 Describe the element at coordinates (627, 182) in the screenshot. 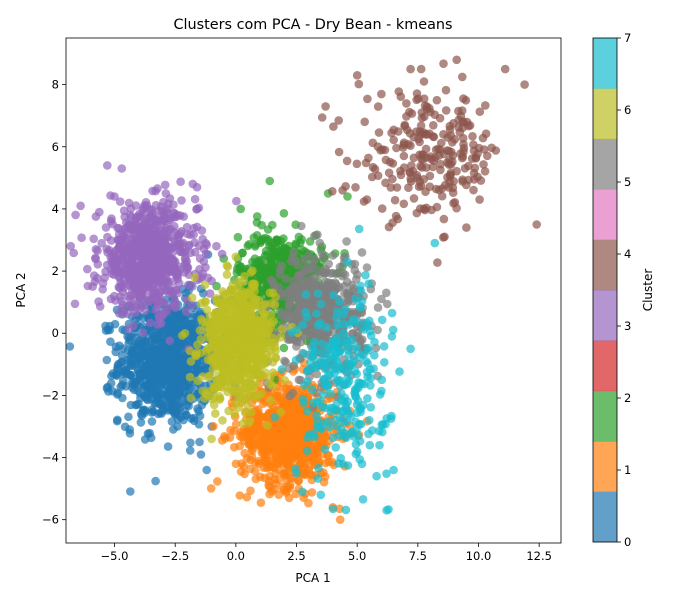

I see `colorbar-tick-label: 5` at that location.